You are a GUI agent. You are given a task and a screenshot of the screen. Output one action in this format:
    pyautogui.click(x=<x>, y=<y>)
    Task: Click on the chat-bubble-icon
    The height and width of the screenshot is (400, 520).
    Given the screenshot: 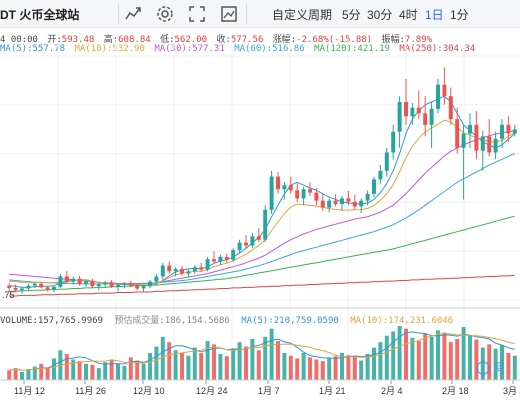 What is the action you would take?
    pyautogui.click(x=483, y=368)
    